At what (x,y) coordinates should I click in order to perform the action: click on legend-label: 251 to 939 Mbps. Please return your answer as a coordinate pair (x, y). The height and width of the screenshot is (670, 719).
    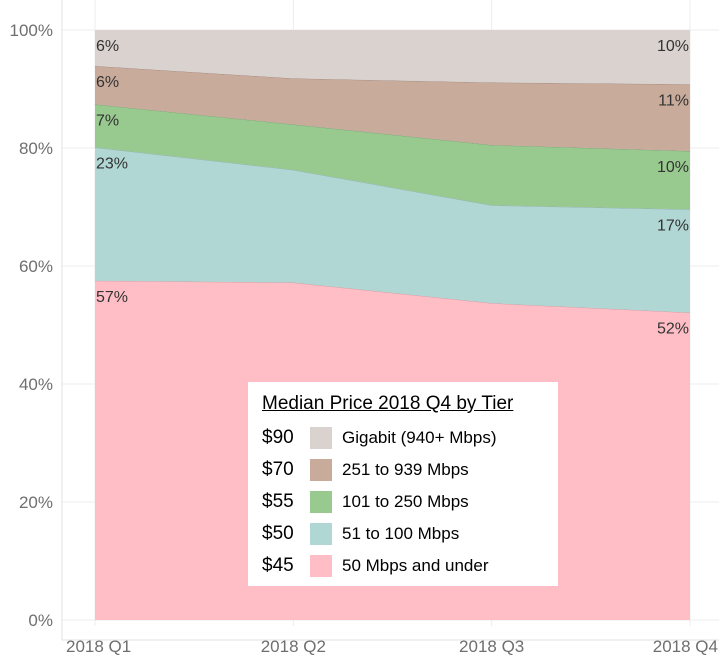
    Looking at the image, I should click on (405, 469).